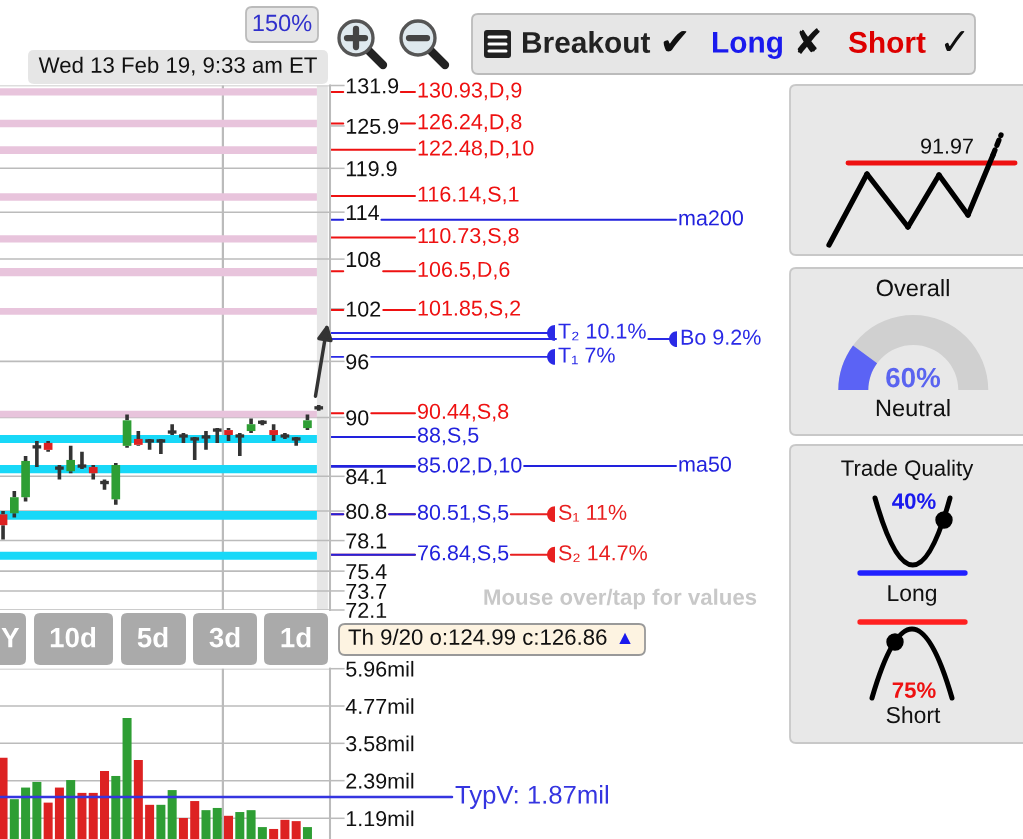  What do you see at coordinates (477, 636) in the screenshot?
I see `text: Th 9/20 o:124.99 c:126.86` at bounding box center [477, 636].